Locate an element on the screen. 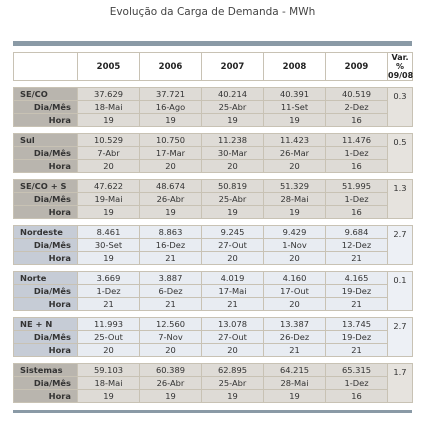 The height and width of the screenshot is (425, 425). table-row: Hora 19 19 19 19 16 is located at coordinates (213, 120).